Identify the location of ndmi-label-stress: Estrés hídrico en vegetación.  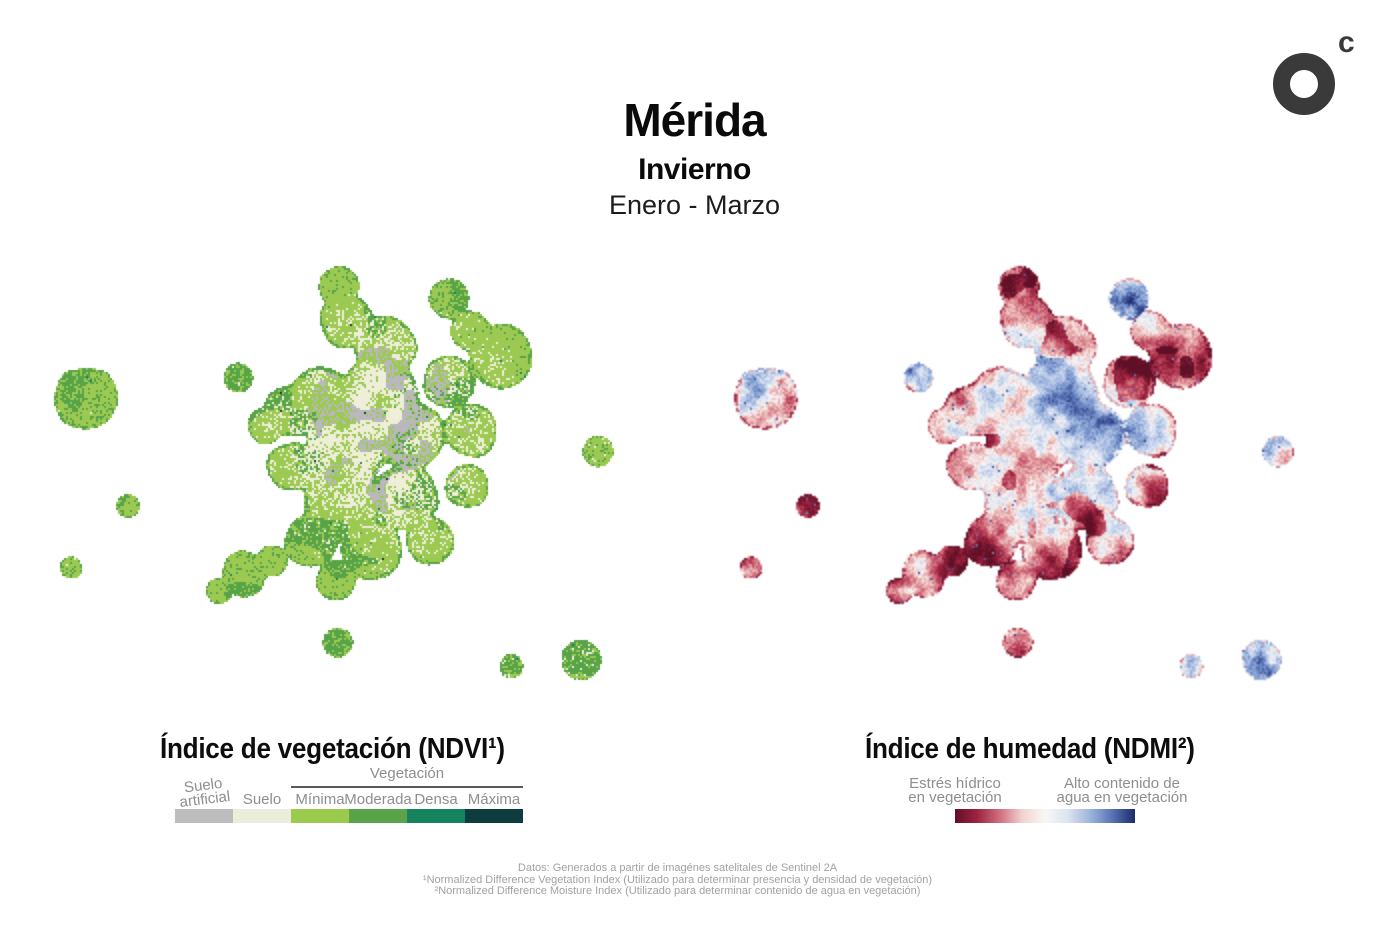
(955, 790).